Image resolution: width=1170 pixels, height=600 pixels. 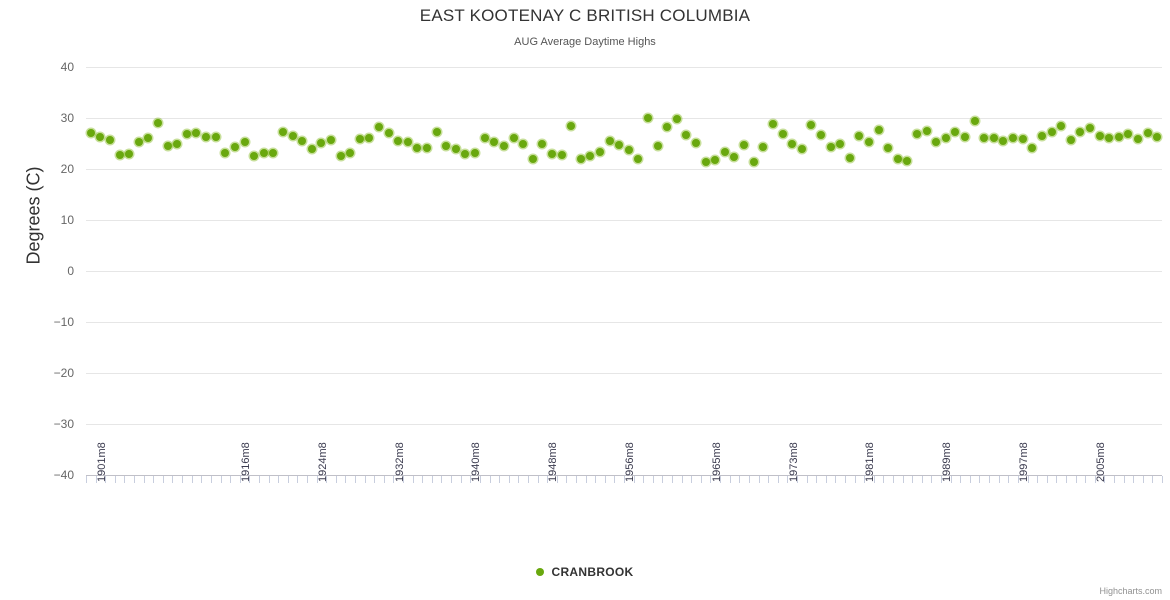 What do you see at coordinates (1130, 591) in the screenshot?
I see `highcharts-credit: Highcharts.com` at bounding box center [1130, 591].